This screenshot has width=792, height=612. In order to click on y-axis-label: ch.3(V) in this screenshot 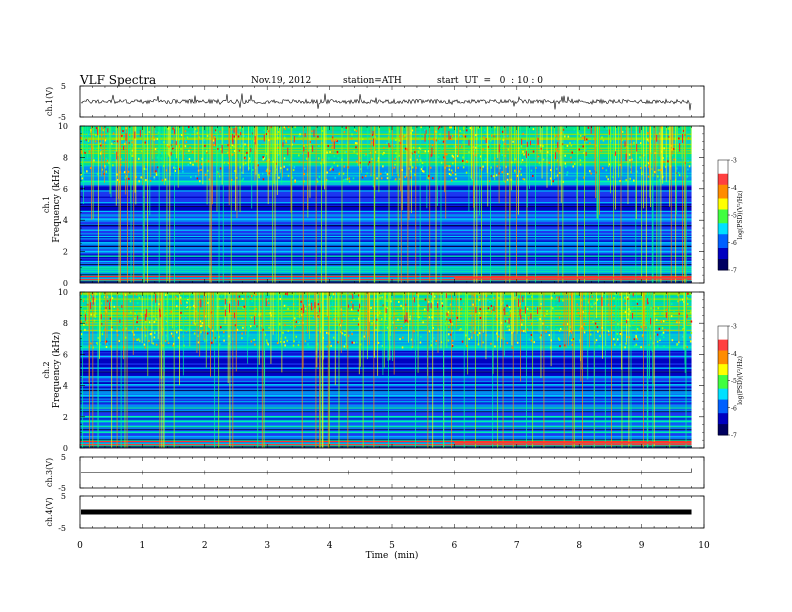, I will do `click(49, 472)`.